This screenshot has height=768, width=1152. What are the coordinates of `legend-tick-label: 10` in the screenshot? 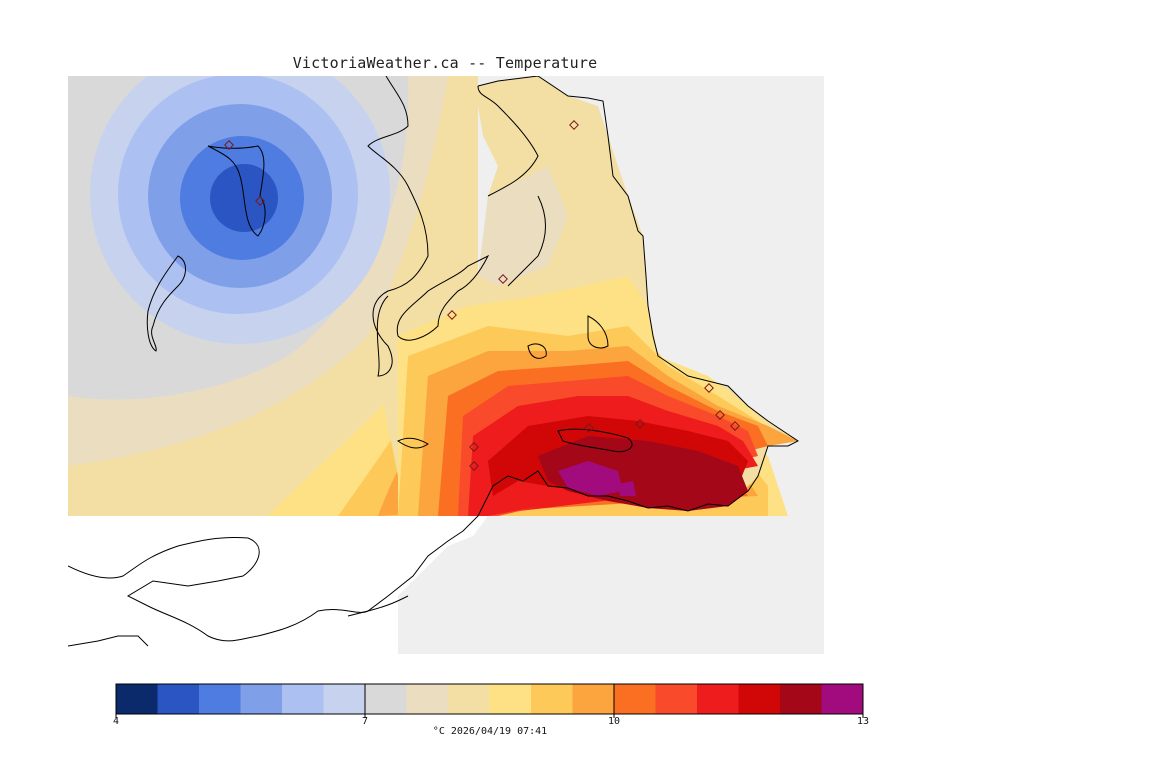 It's located at (614, 721).